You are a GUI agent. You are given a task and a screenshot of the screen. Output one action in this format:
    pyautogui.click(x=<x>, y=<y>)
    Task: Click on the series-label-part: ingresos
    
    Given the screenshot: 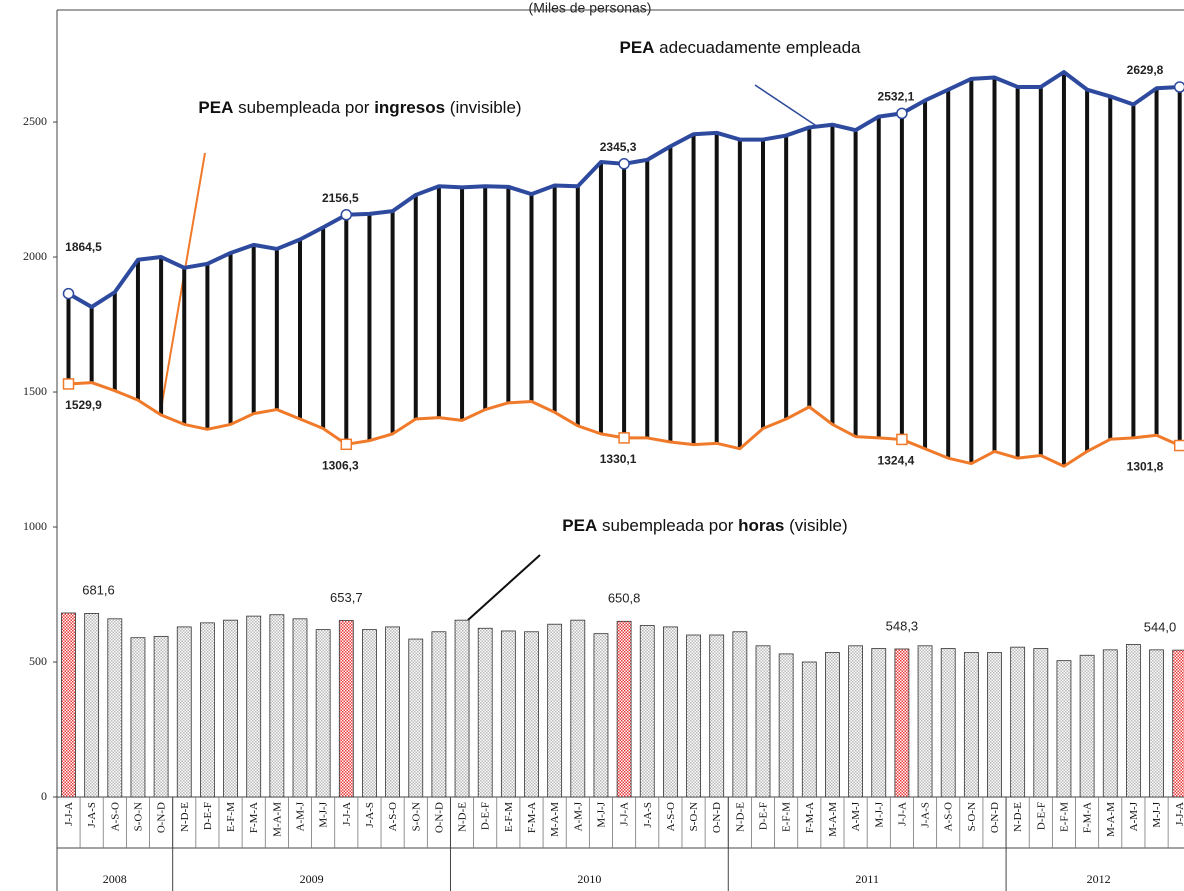 What is the action you would take?
    pyautogui.click(x=409, y=107)
    